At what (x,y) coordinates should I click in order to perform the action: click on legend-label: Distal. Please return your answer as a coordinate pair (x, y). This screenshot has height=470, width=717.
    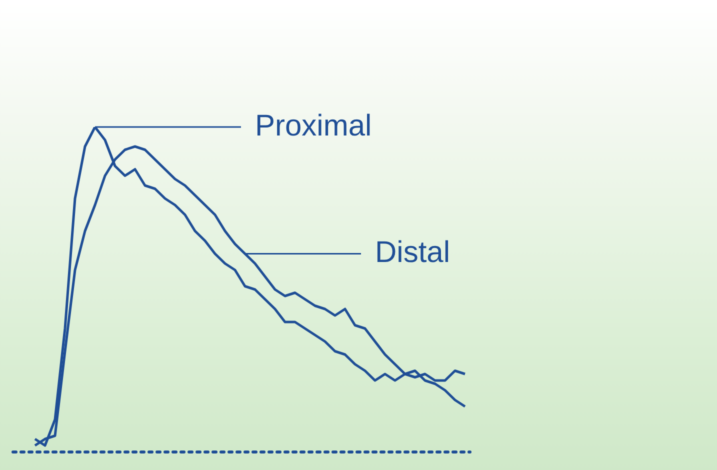
    Looking at the image, I should click on (412, 253).